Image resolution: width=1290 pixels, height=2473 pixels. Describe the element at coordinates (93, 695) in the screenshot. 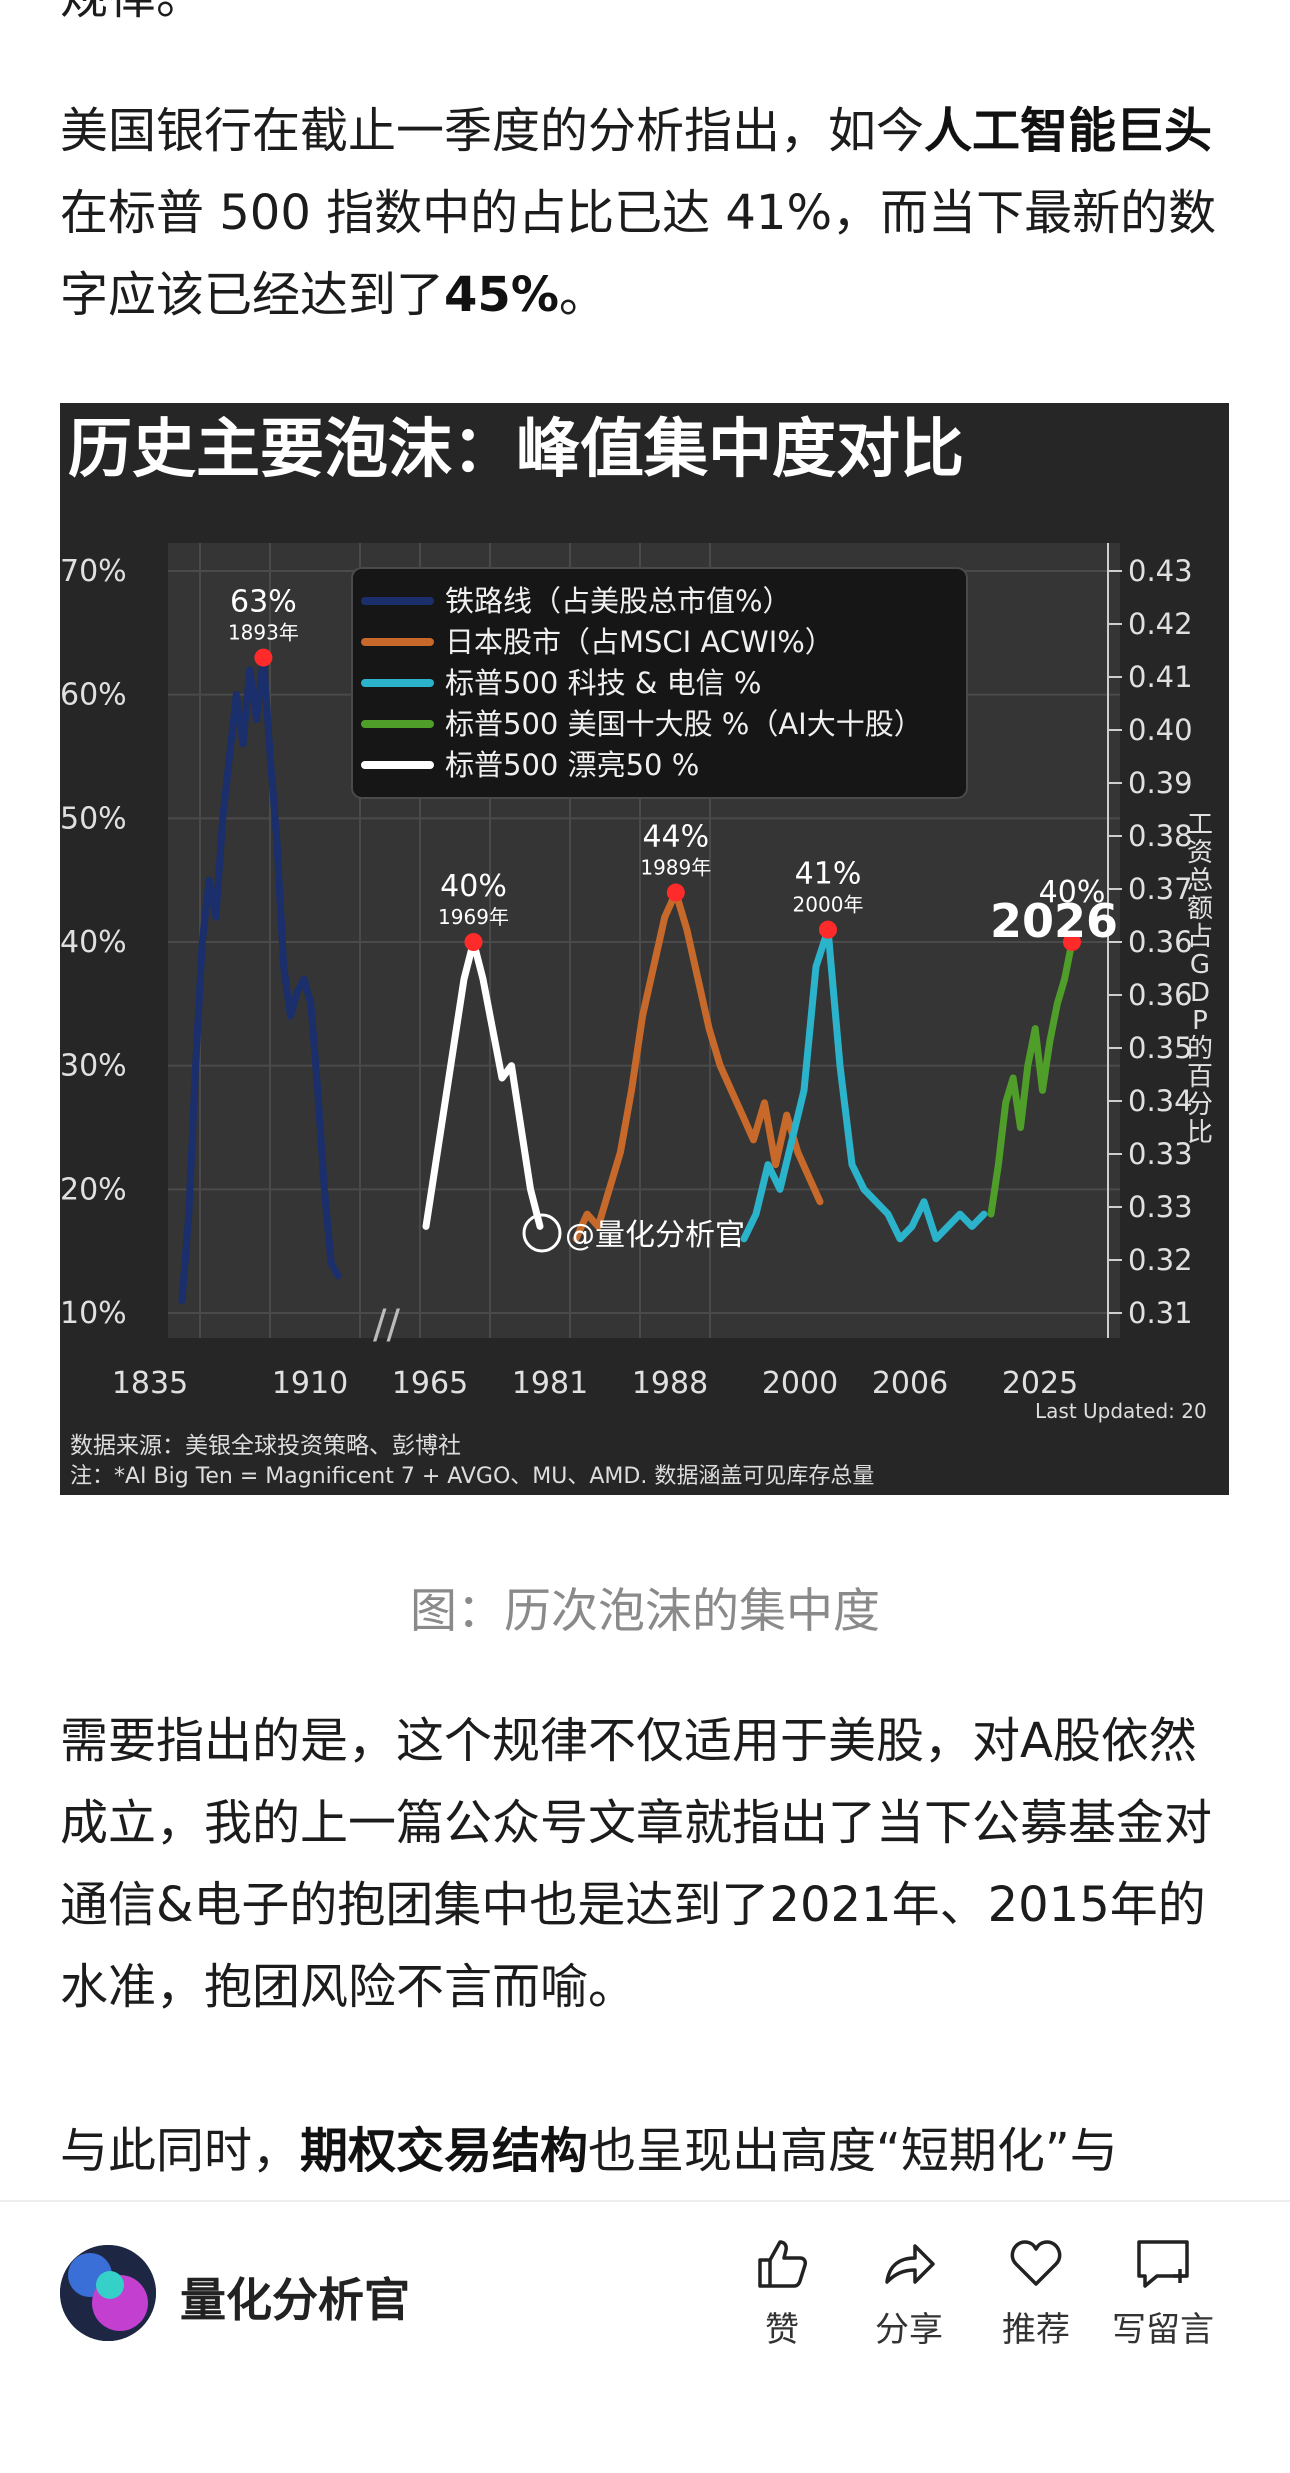

I see `y-tick-left-label: 60%` at that location.